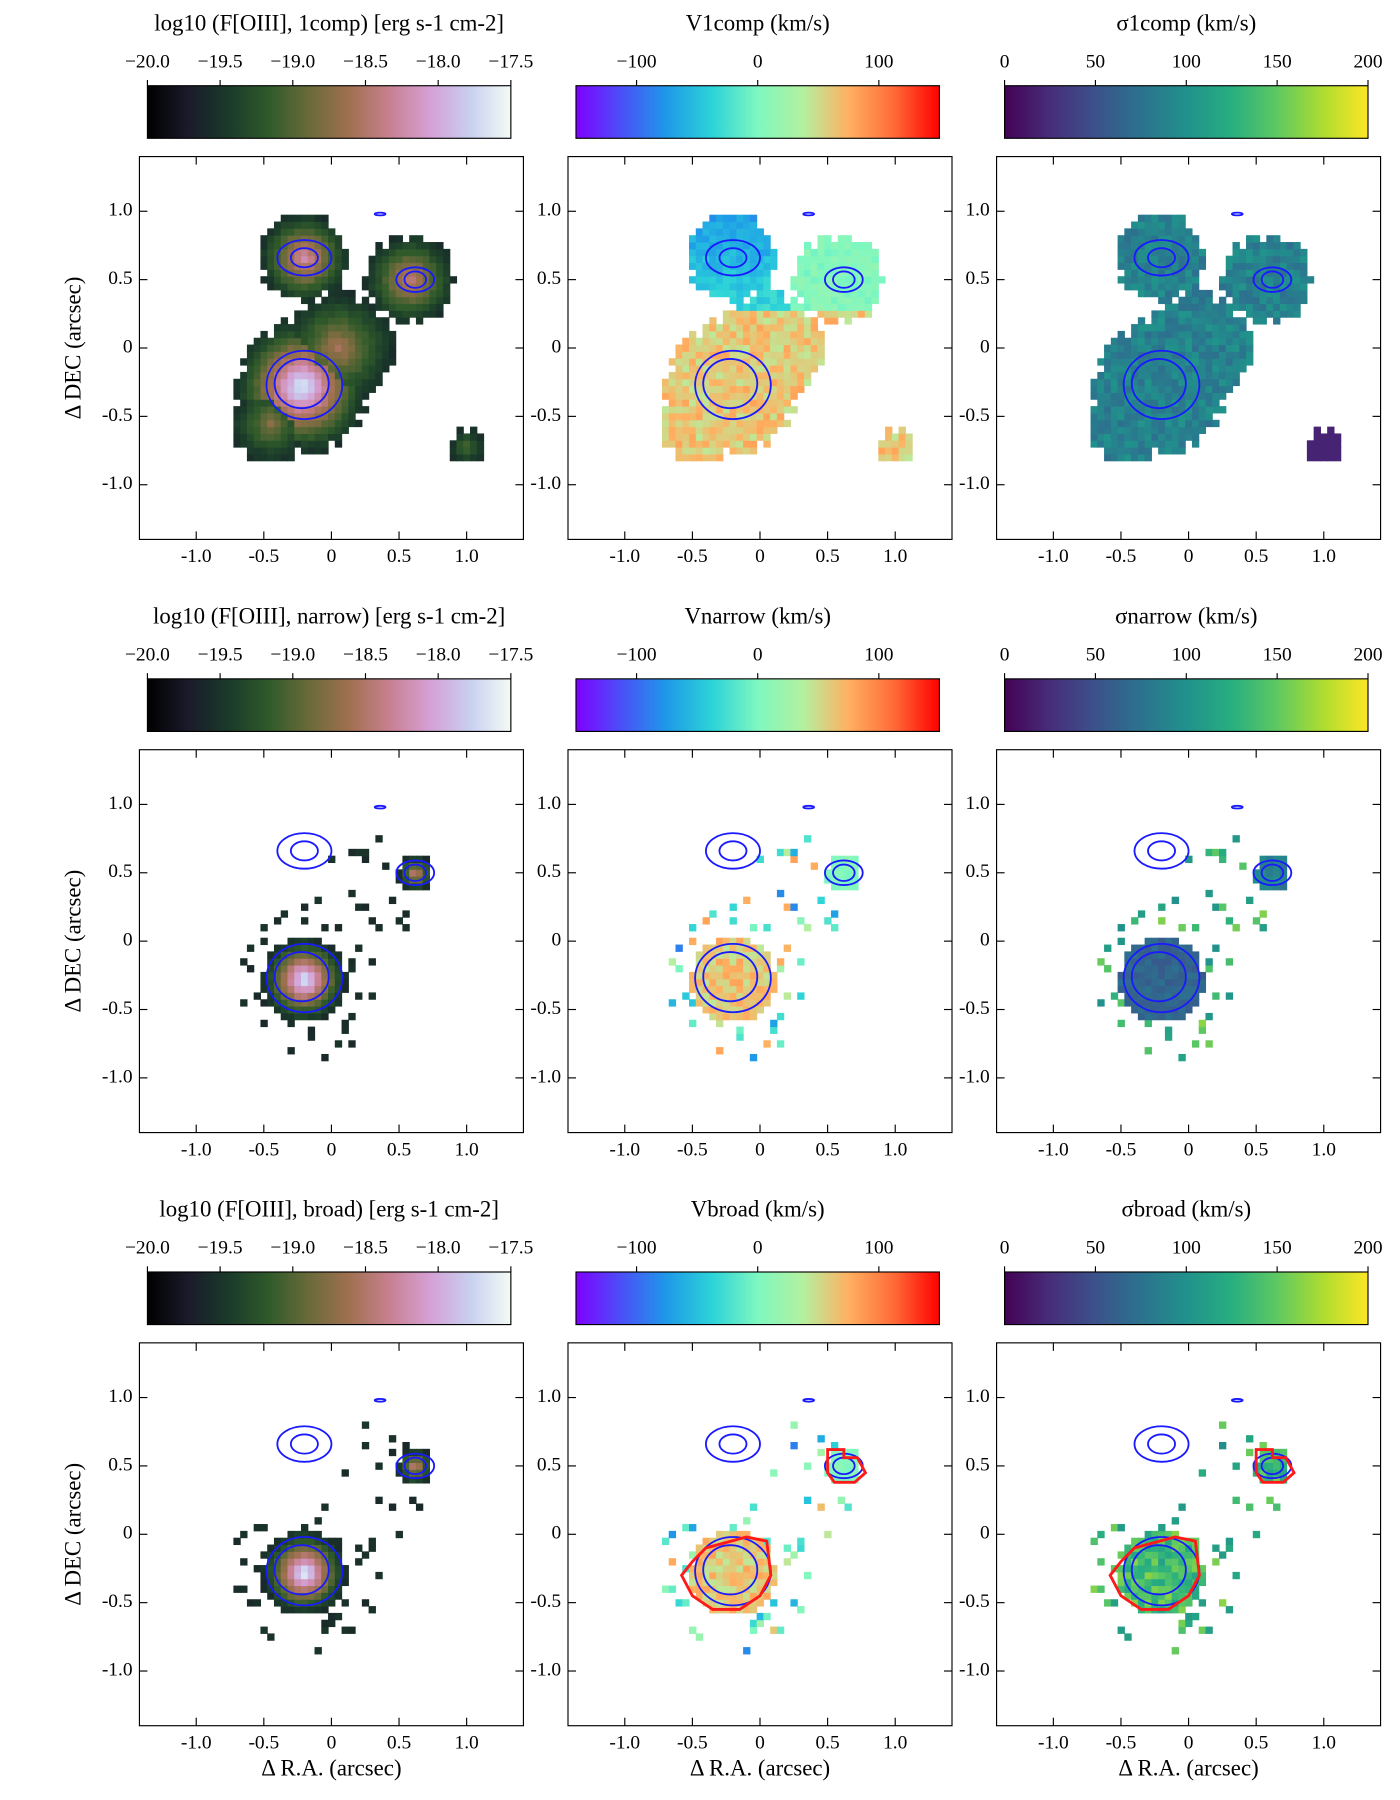 The image size is (1400, 1800). I want to click on y-tick-label: 0, so click(556, 346).